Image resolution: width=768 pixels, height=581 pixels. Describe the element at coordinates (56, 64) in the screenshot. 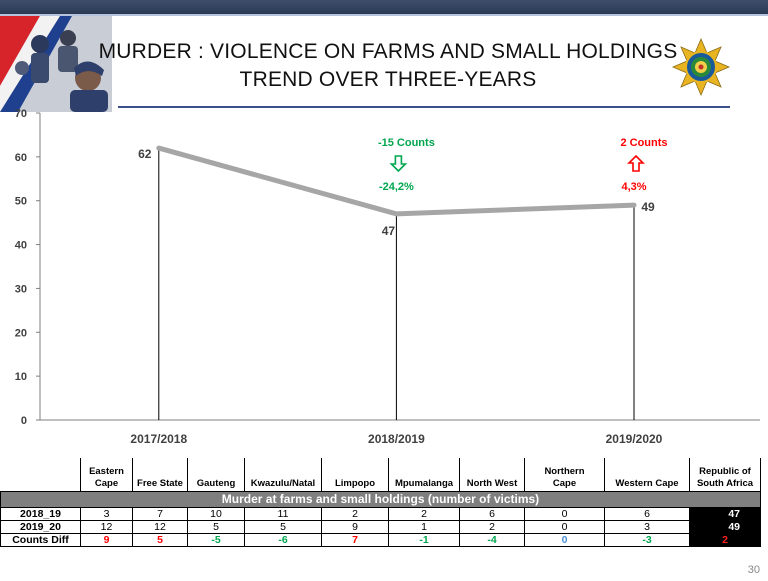

I see `header-photo-image` at that location.